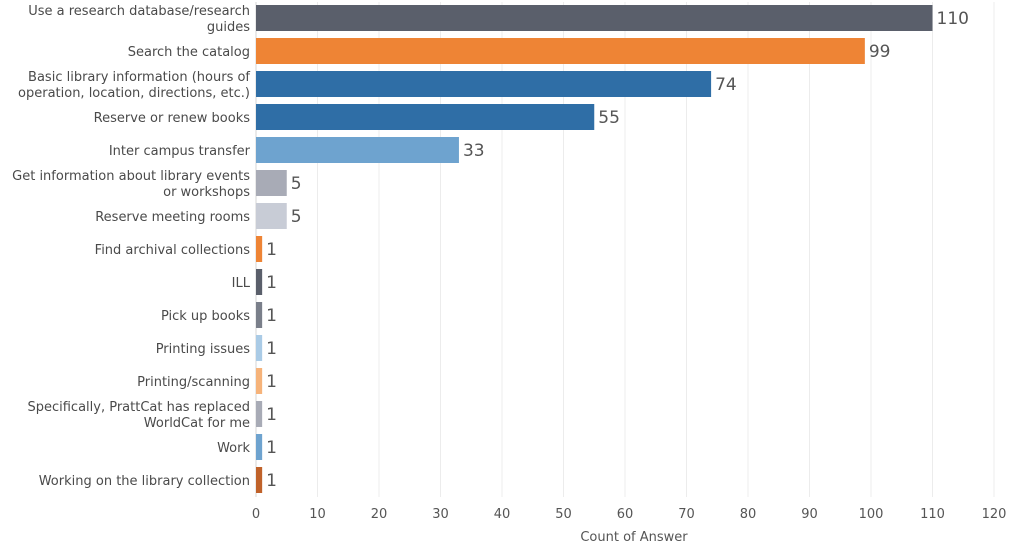 This screenshot has width=1024, height=551. Describe the element at coordinates (206, 192) in the screenshot. I see `category-label-line: or workshops` at that location.